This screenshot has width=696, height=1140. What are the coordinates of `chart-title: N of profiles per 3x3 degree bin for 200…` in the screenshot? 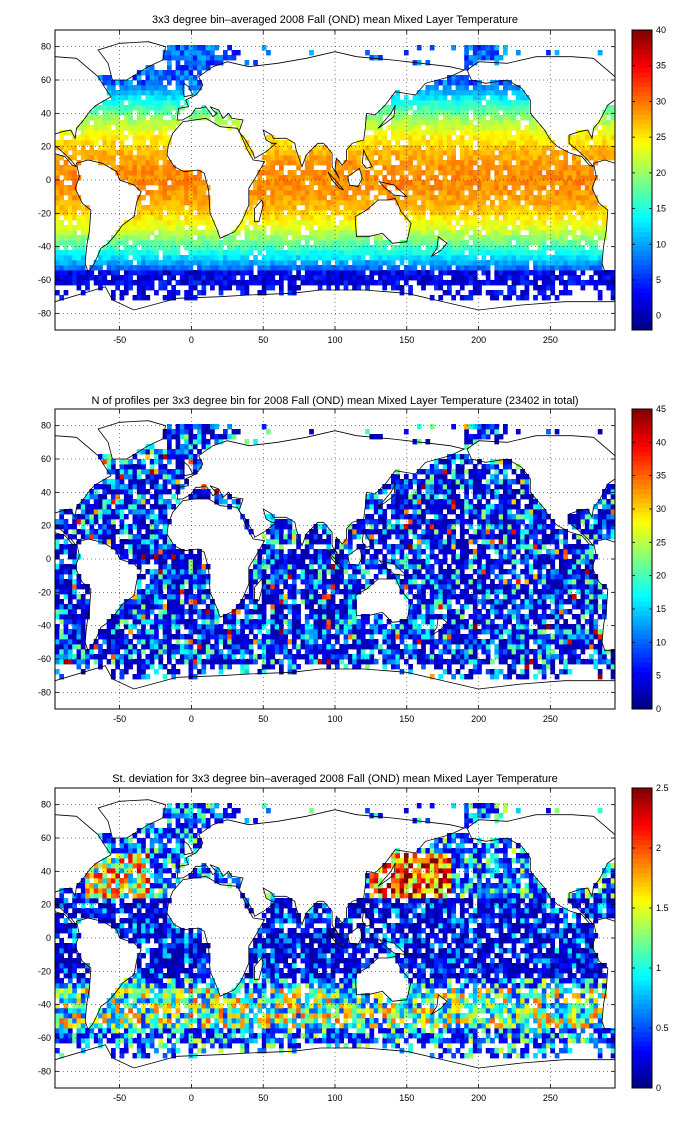 It's located at (334, 401).